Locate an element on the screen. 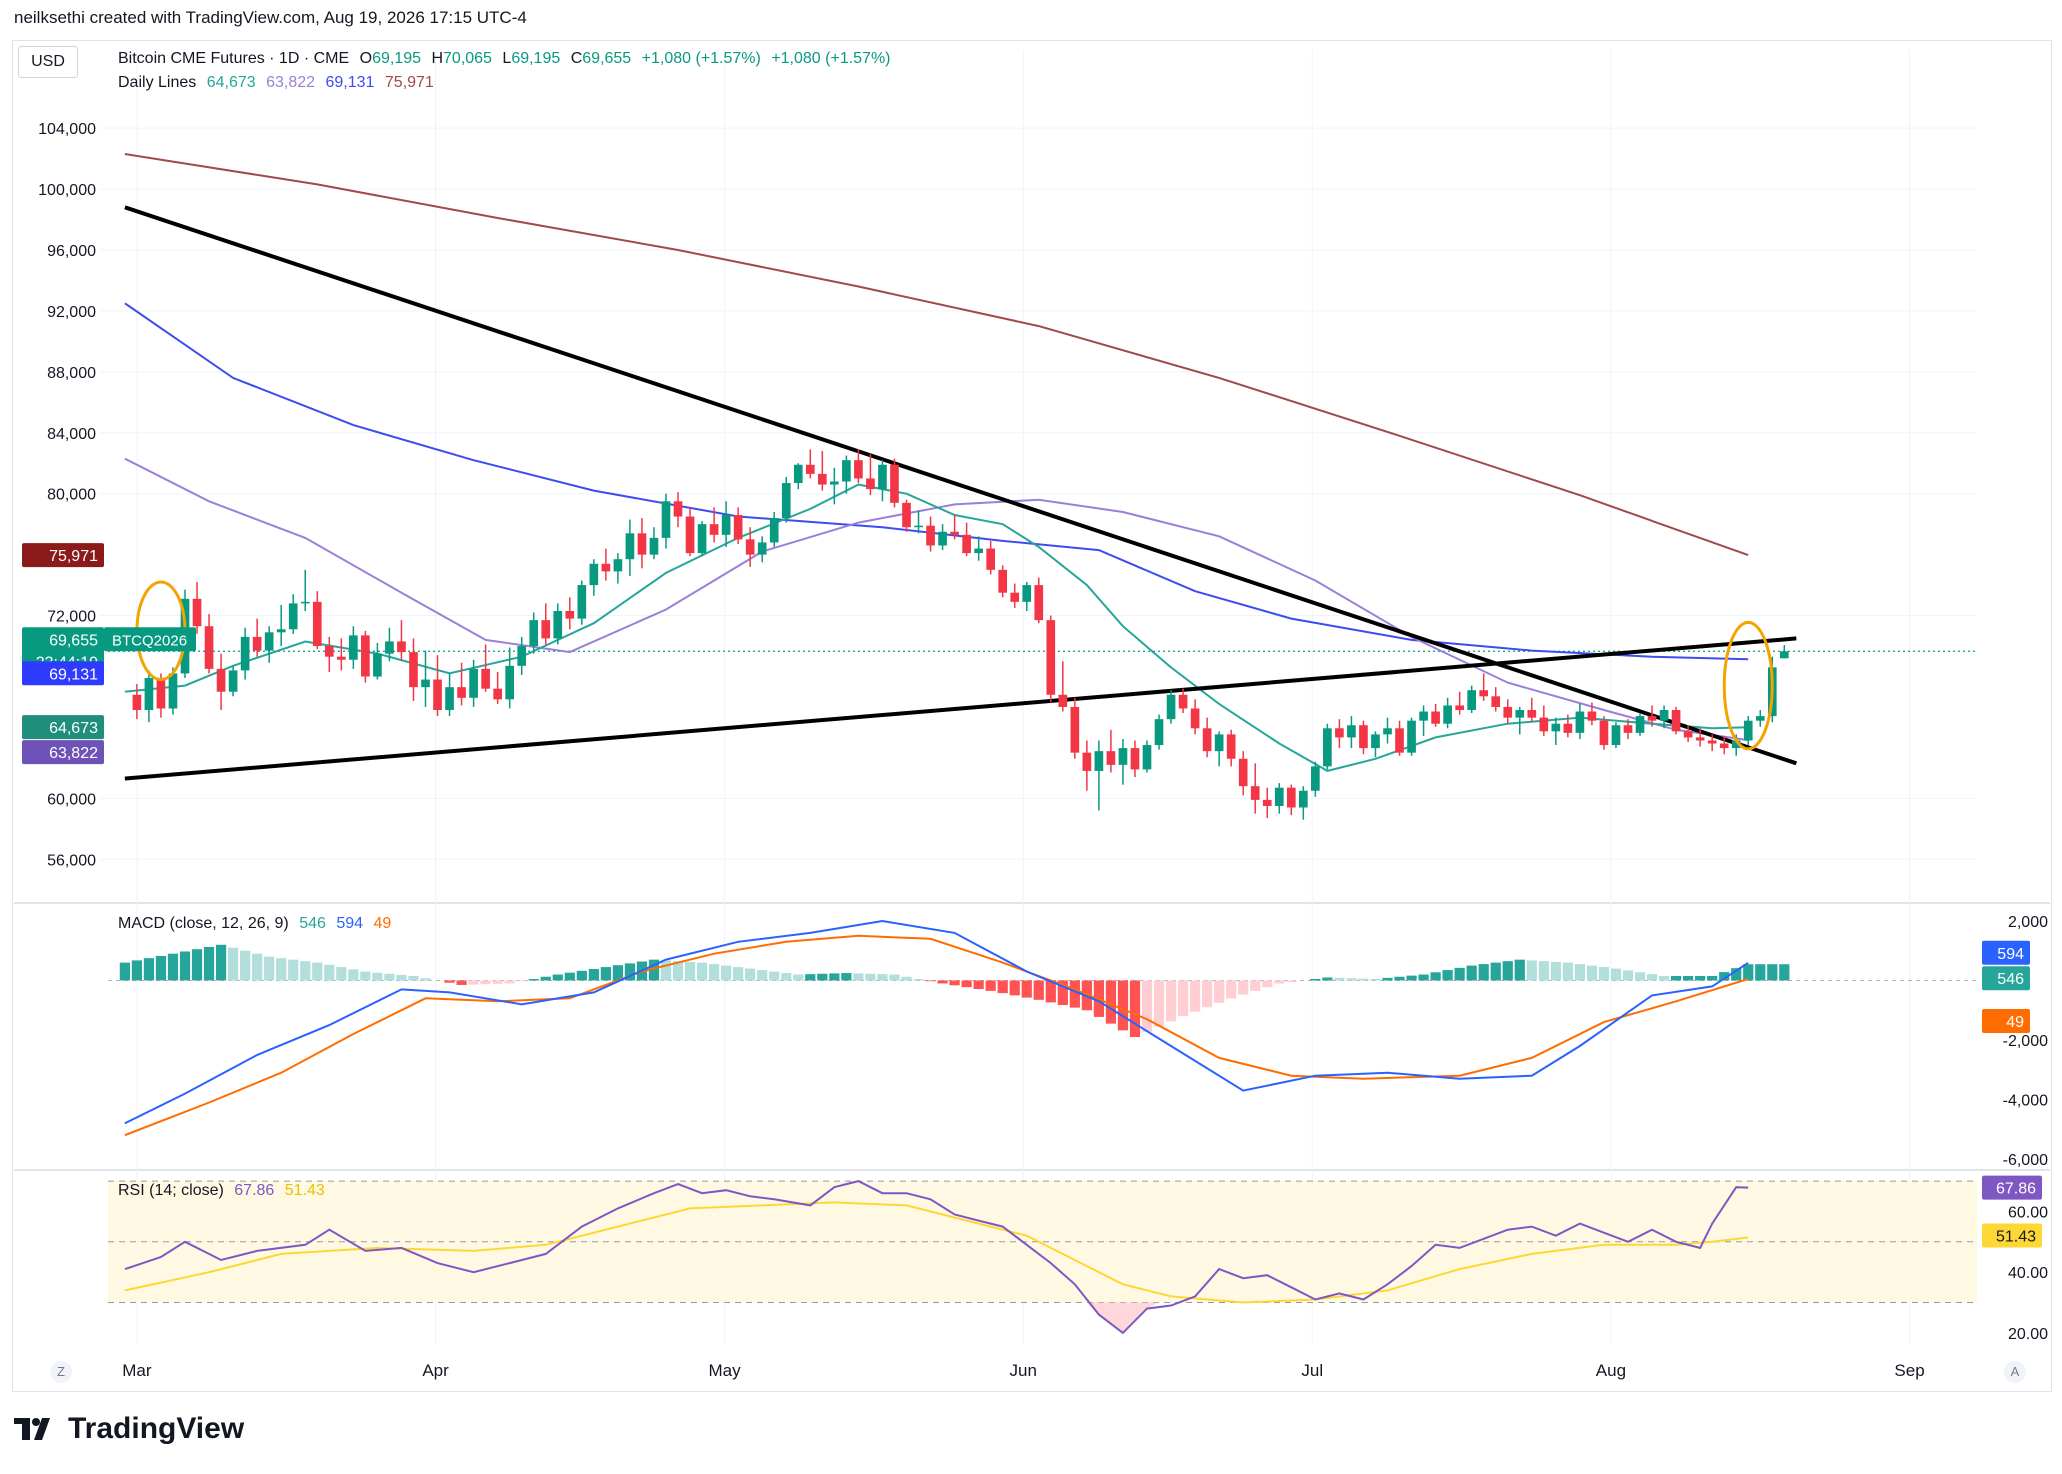 The height and width of the screenshot is (1474, 2062). change-value-2: +1,080 (+1.57%) is located at coordinates (831, 58).